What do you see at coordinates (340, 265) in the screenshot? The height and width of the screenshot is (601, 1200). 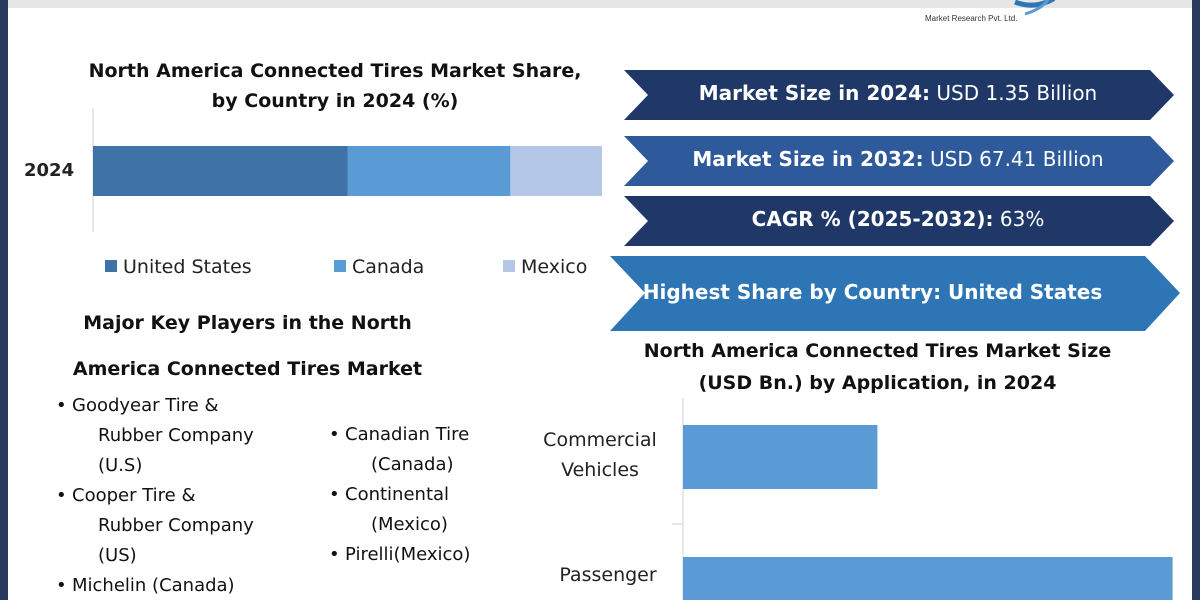 I see `legend-swatch-canada` at bounding box center [340, 265].